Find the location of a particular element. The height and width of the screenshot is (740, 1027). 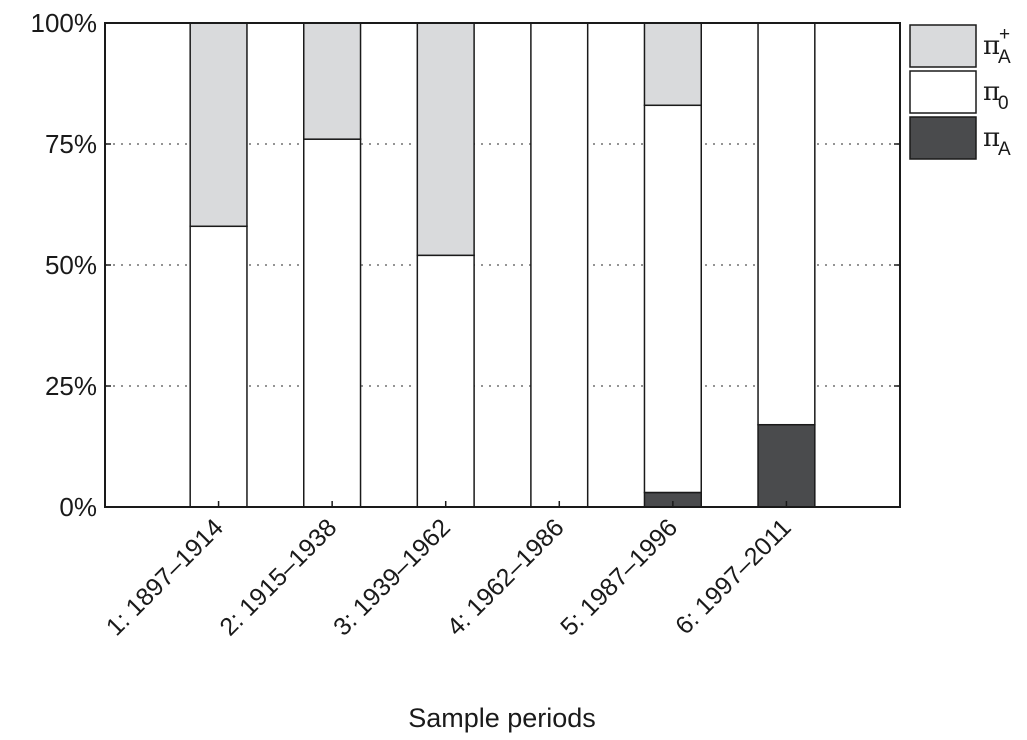

legend-label-pi_A_plus: π is located at coordinates (991, 46).